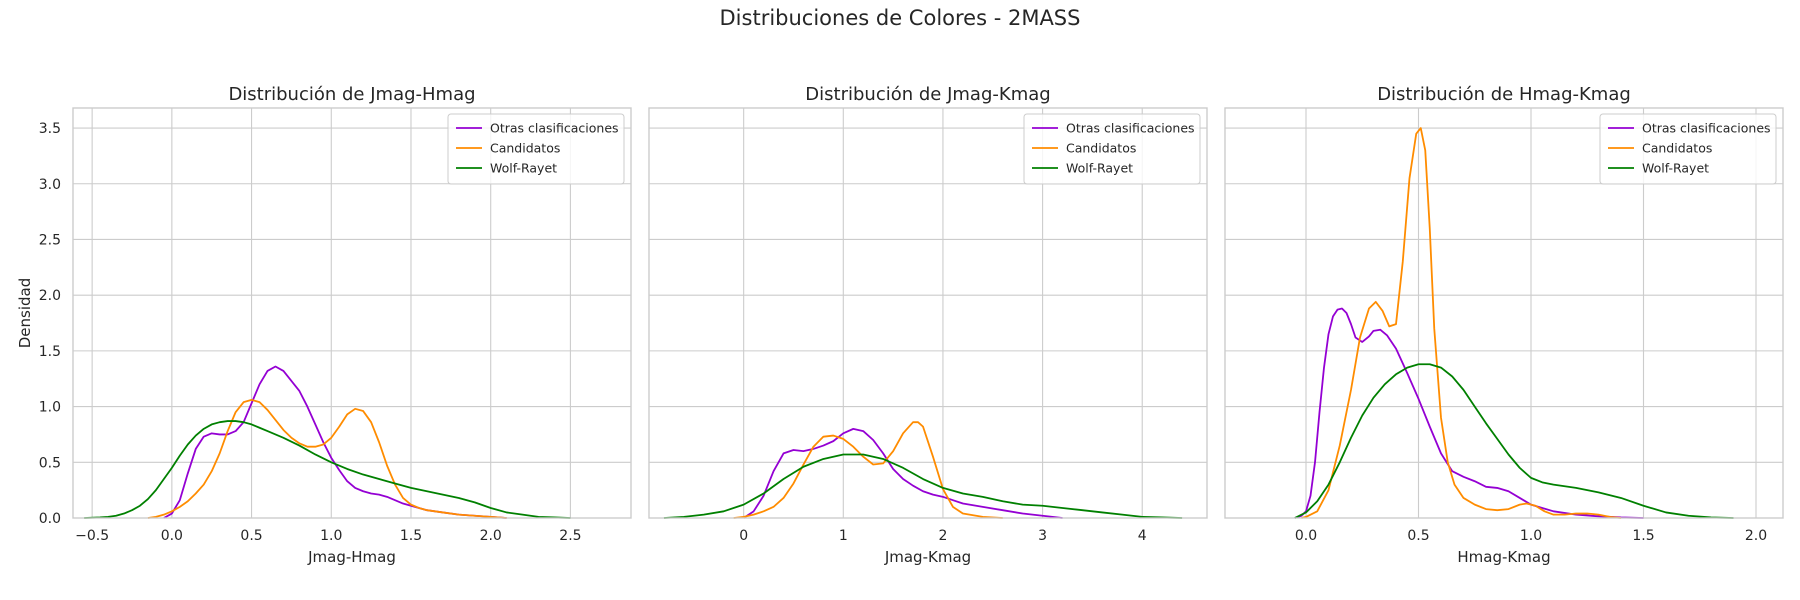 The image size is (1800, 600). I want to click on x-tick-label: 2, so click(942, 536).